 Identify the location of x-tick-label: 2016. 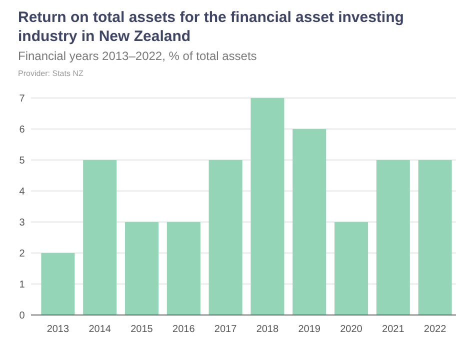
(184, 329).